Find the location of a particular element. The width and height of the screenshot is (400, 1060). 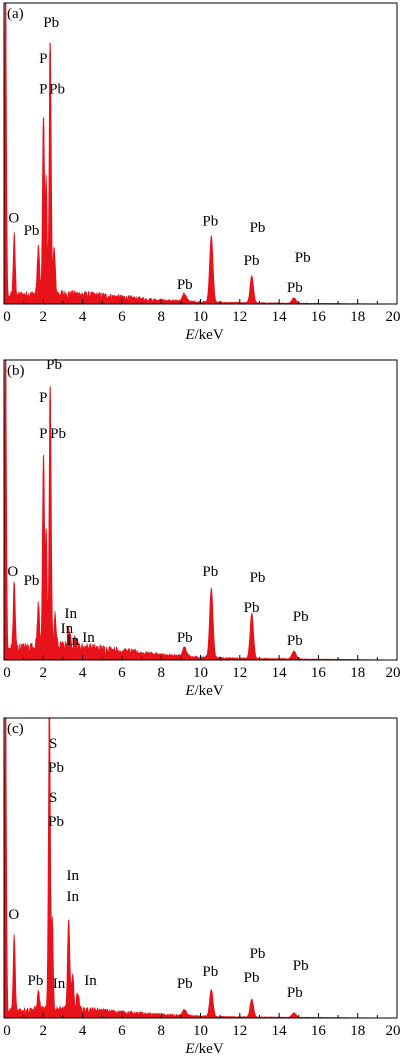

panel-label: (a) is located at coordinates (15, 14).